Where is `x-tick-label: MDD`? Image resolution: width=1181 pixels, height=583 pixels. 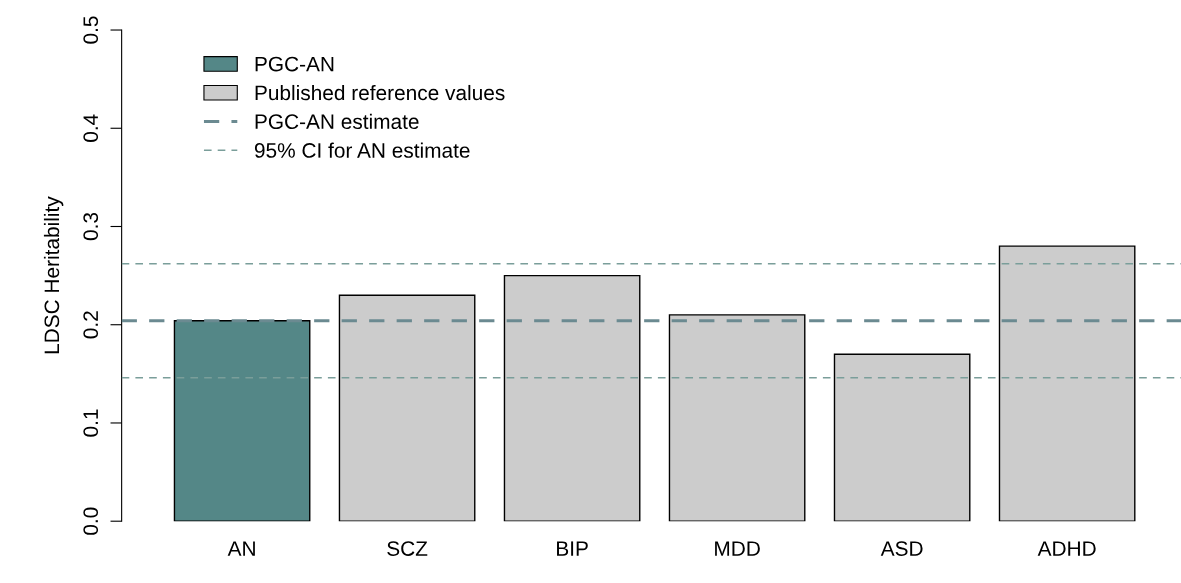 x-tick-label: MDD is located at coordinates (737, 548).